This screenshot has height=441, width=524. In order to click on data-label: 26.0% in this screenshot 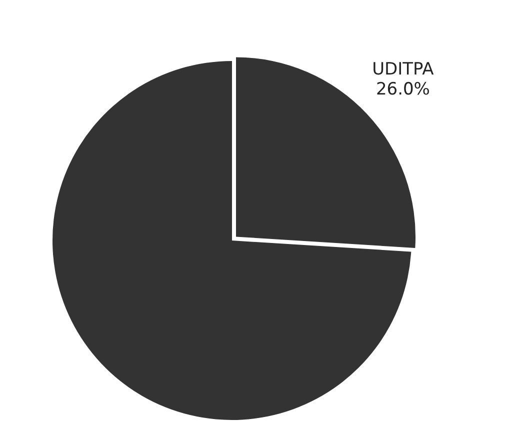, I will do `click(403, 89)`.